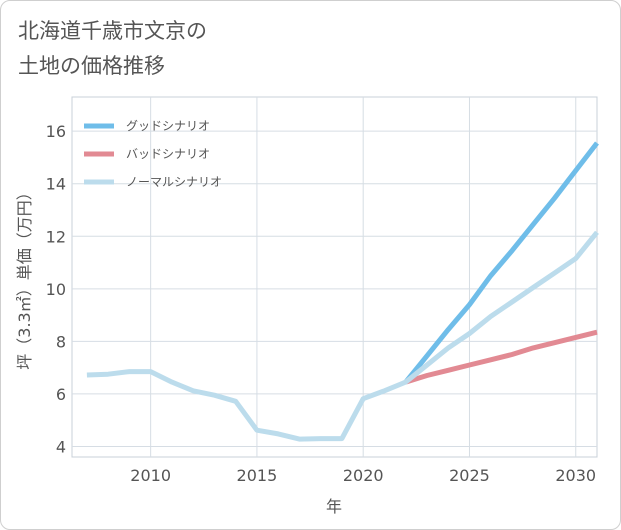 Image resolution: width=621 pixels, height=530 pixels. What do you see at coordinates (575, 475) in the screenshot?
I see `x-tick-2030: 2030` at bounding box center [575, 475].